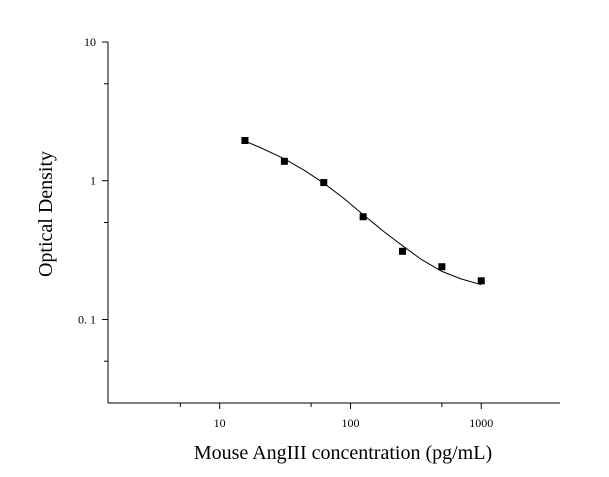 This screenshot has width=609, height=477. I want to click on y-tick-label: 0. 1, so click(87, 319).